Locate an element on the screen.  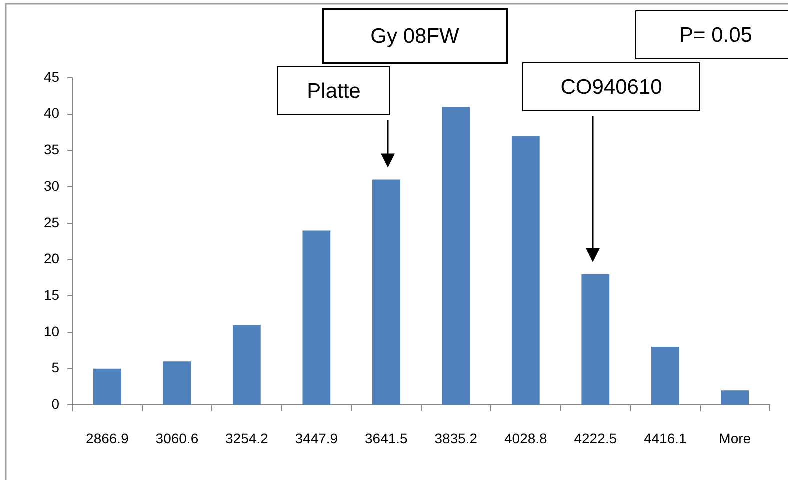
y-tick-label: 5 is located at coordinates (56, 368).